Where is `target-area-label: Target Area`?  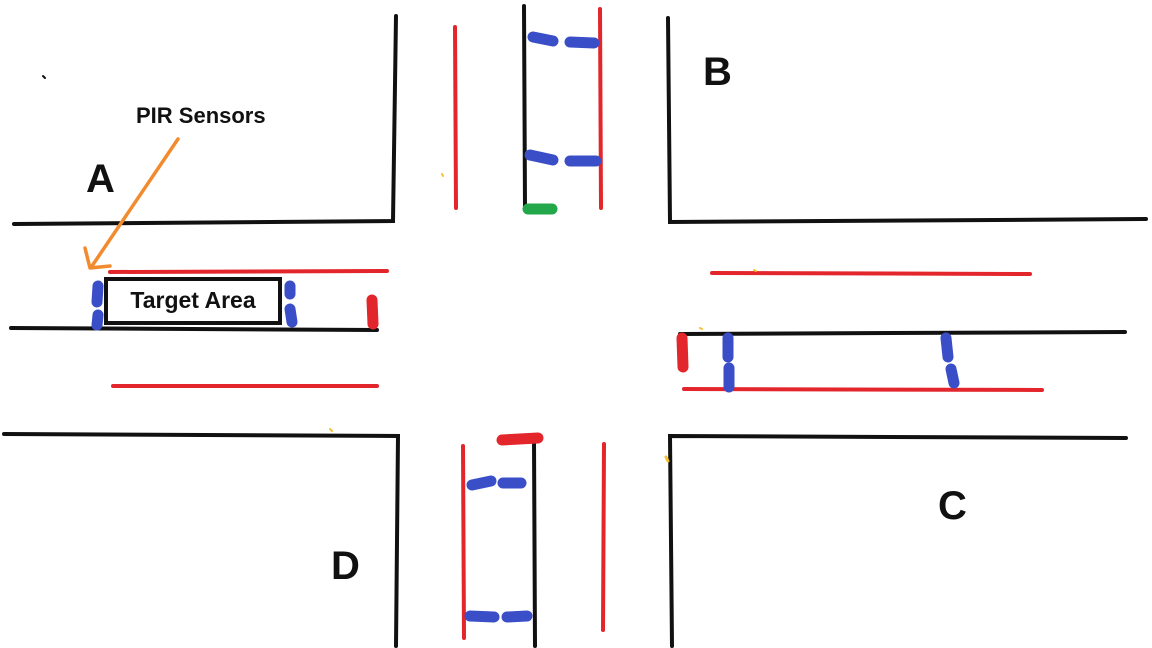 target-area-label: Target Area is located at coordinates (192, 300).